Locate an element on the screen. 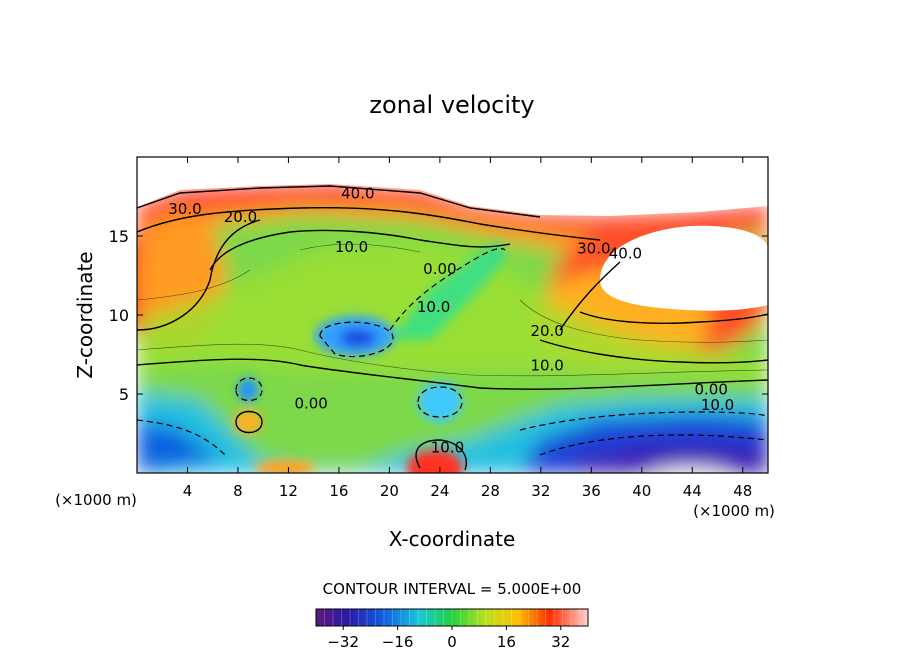 This screenshot has width=904, height=654. x-tick-label: 48 is located at coordinates (742, 491).